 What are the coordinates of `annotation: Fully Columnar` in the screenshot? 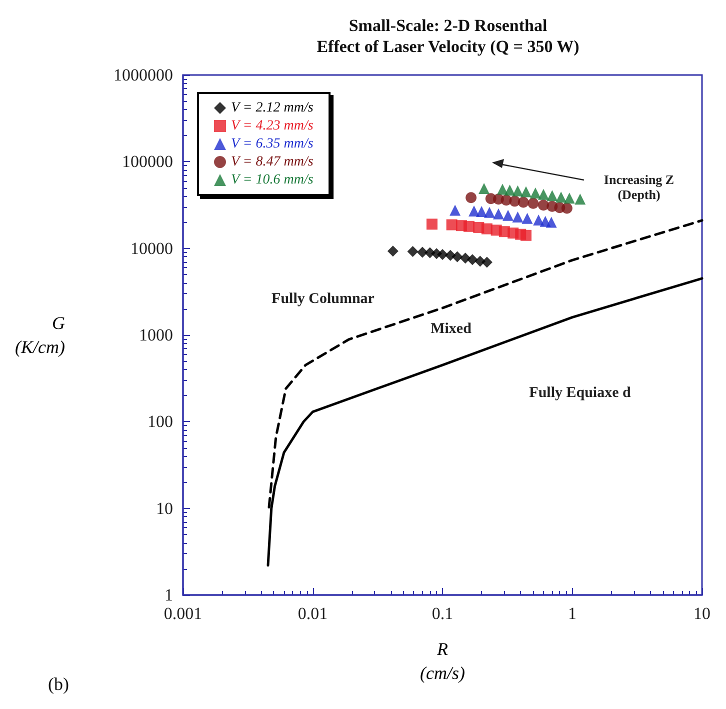 It's located at (323, 299).